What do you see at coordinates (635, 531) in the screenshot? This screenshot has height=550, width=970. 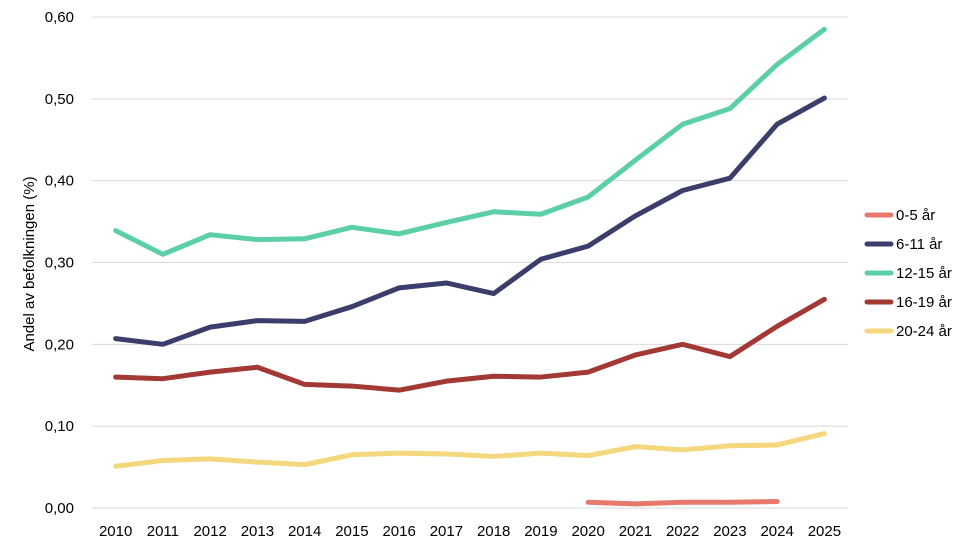 I see `x-tick-label: 2021` at bounding box center [635, 531].